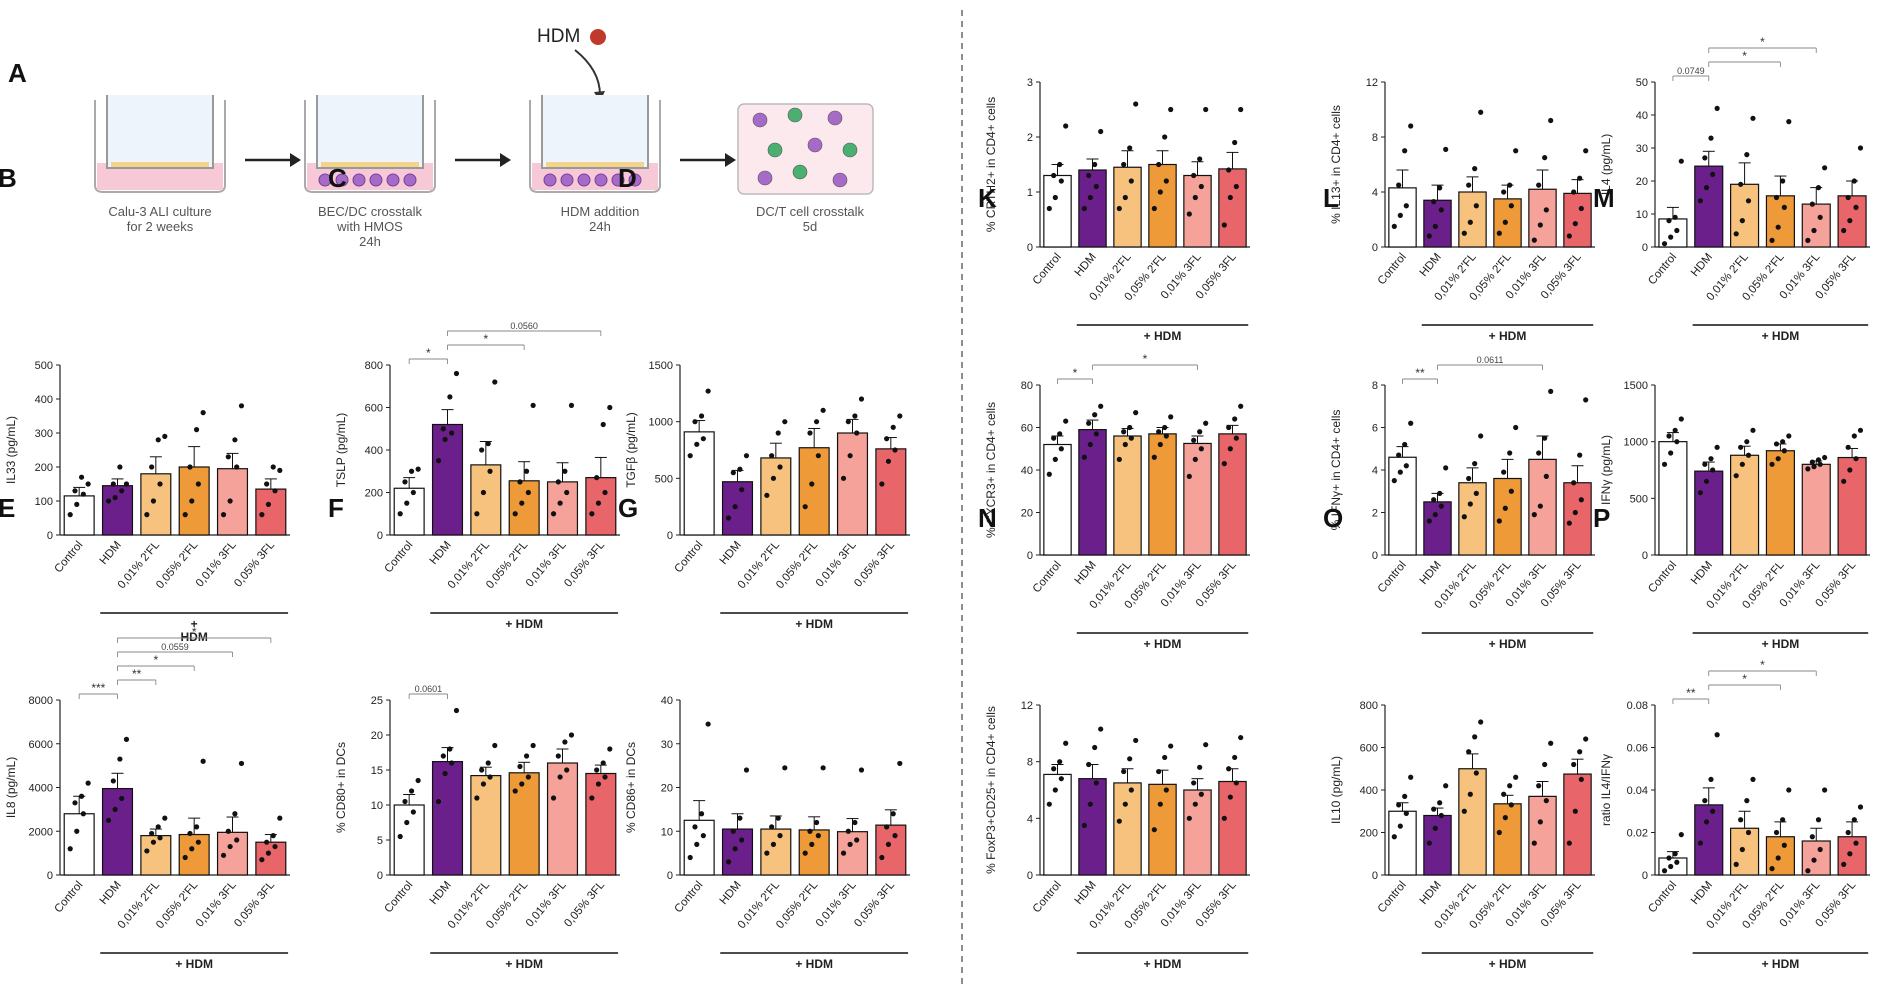 The width and height of the screenshot is (1902, 989). I want to click on y-axis-label: IL4 (pg/mL), so click(1606, 164).